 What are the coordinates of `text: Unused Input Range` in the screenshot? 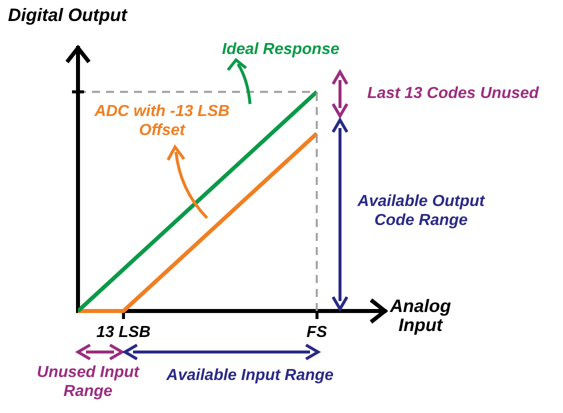 It's located at (88, 382).